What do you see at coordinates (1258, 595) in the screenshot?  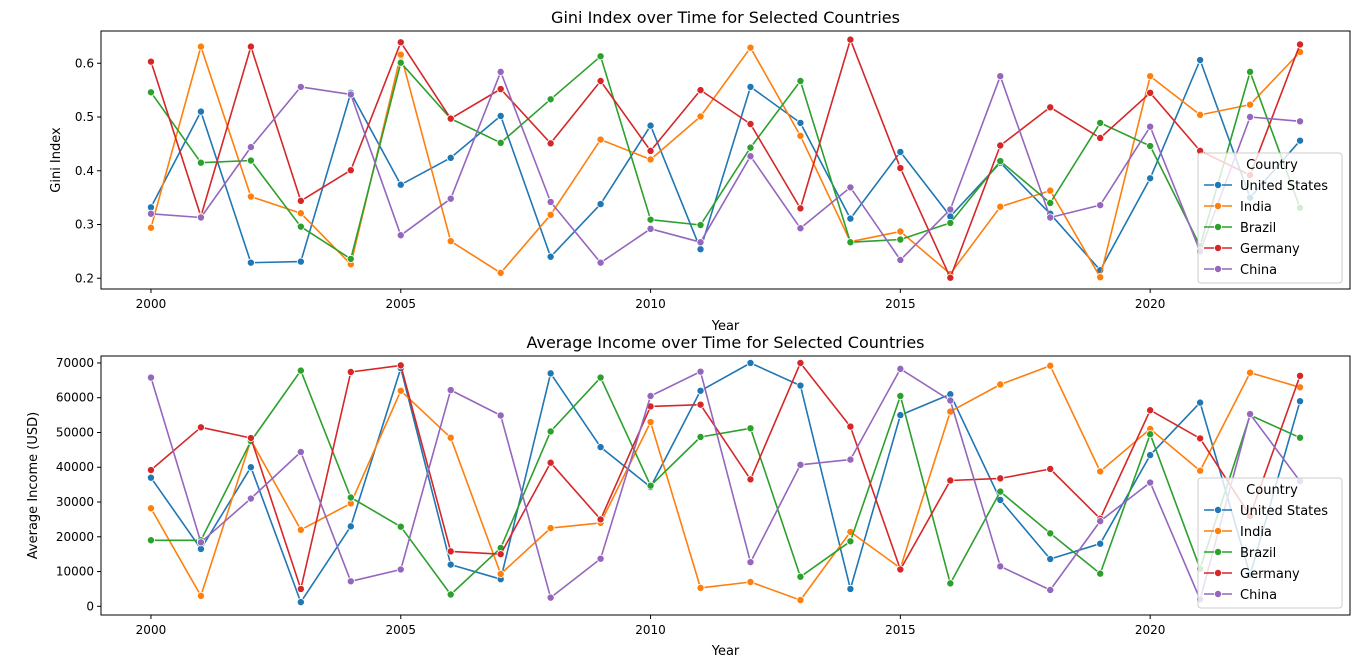 I see `legend-label-china: China` at bounding box center [1258, 595].